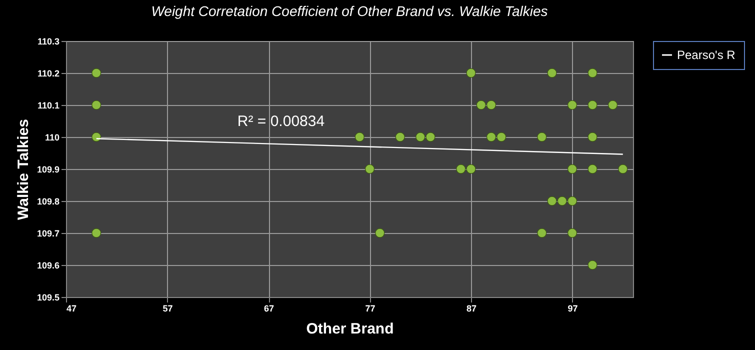  Describe the element at coordinates (349, 11) in the screenshot. I see `chart-title: Weight Corretation Coefficient of Other Brand vs. Walkie Talkies` at that location.